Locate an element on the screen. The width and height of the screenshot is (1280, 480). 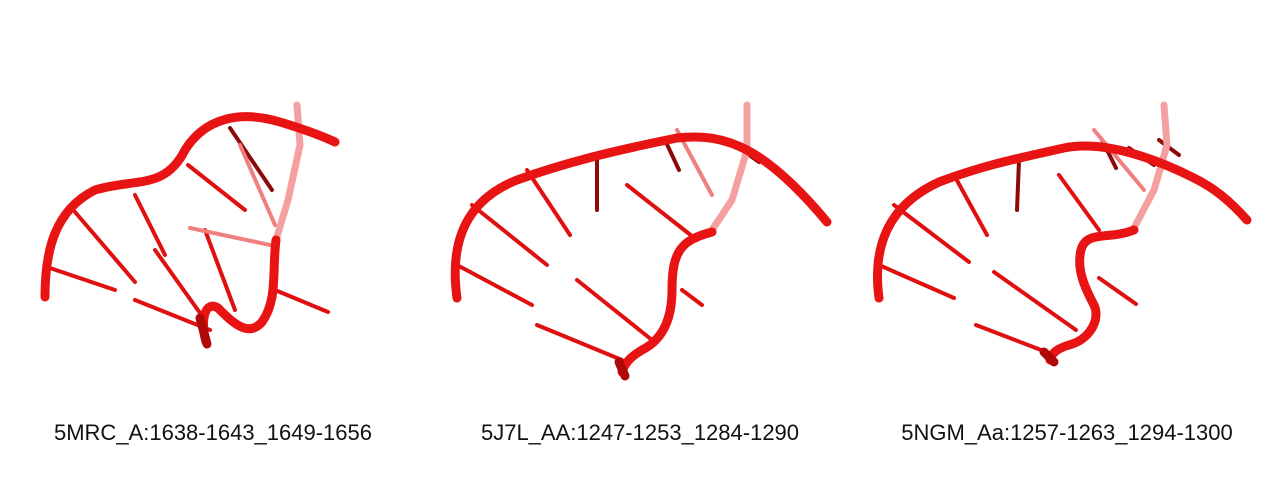
structure-label: 5MRC_A:1638-1643_1649-1656 is located at coordinates (212, 432).